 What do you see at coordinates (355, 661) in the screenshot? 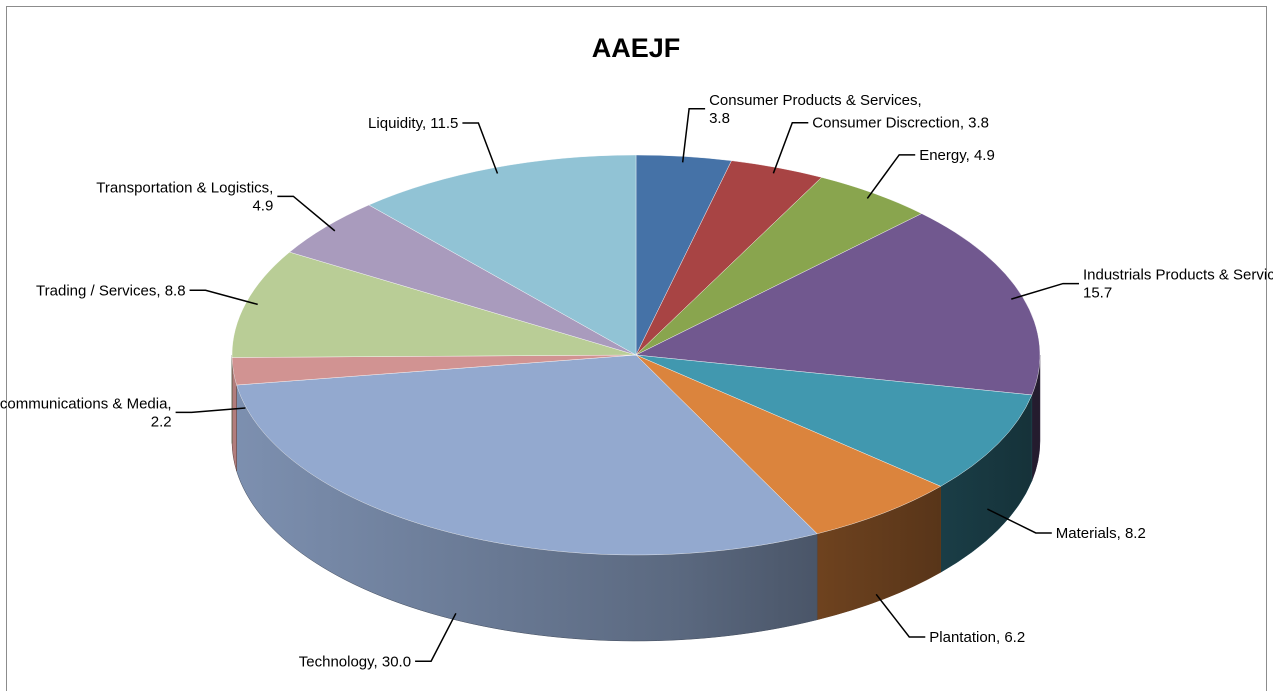
I see `data-label-technology: Technology, 30.0` at bounding box center [355, 661].